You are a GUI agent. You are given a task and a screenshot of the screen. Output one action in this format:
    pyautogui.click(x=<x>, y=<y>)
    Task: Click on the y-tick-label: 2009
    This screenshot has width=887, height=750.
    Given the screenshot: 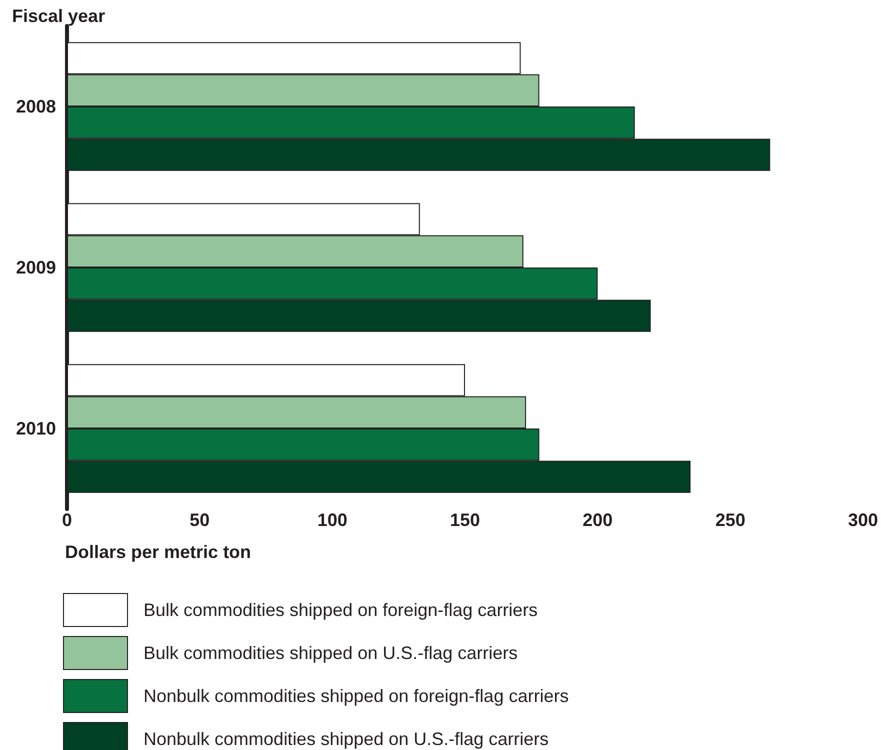 What is the action you would take?
    pyautogui.click(x=36, y=268)
    